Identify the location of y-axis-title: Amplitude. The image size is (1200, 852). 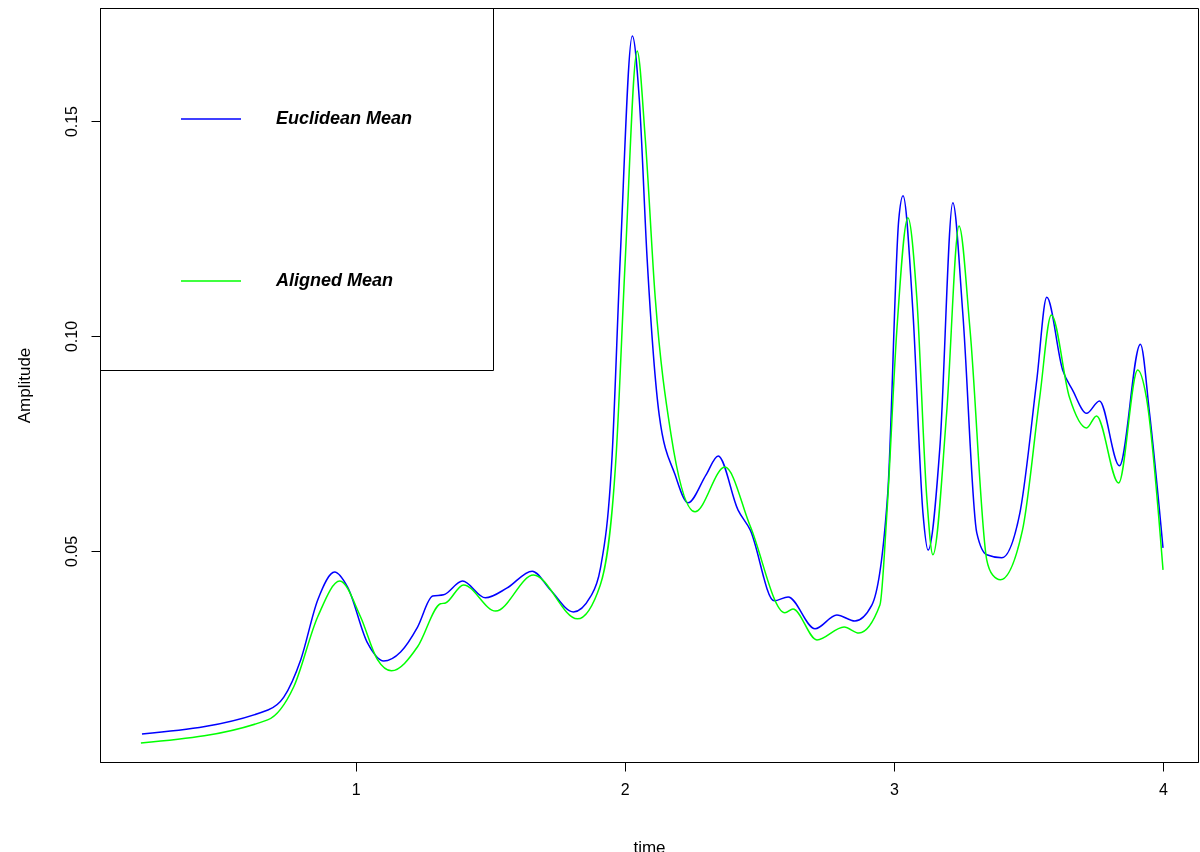
(24, 385).